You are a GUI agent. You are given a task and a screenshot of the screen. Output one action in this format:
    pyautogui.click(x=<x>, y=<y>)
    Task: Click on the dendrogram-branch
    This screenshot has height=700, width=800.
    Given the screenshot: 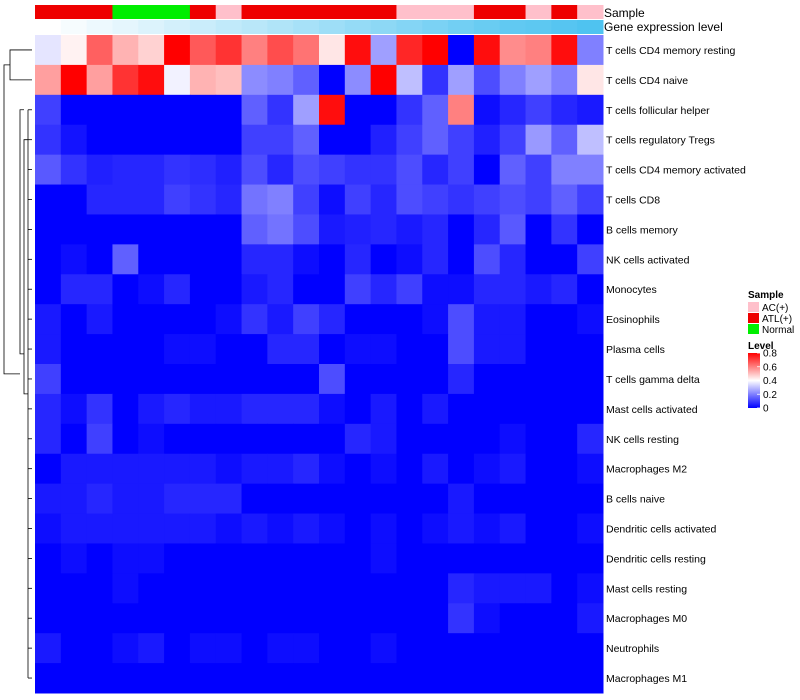 What is the action you would take?
    pyautogui.click(x=20, y=65)
    